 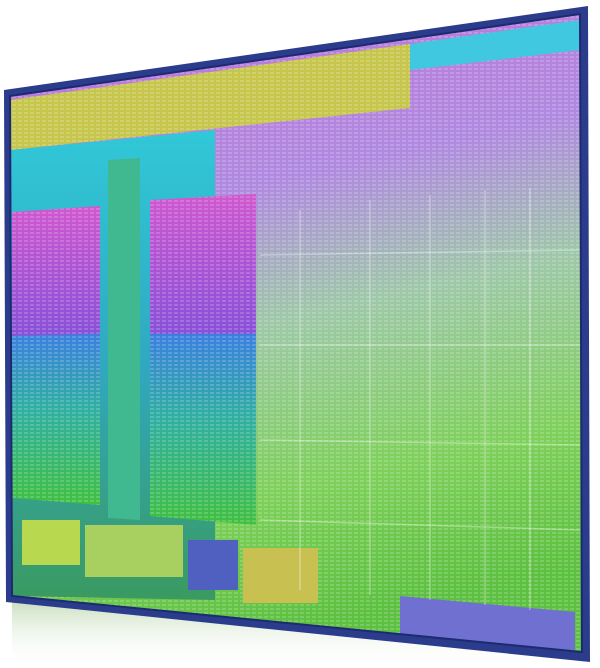 What do you see at coordinates (210, 97) in the screenshot?
I see `io-strip-texture` at bounding box center [210, 97].